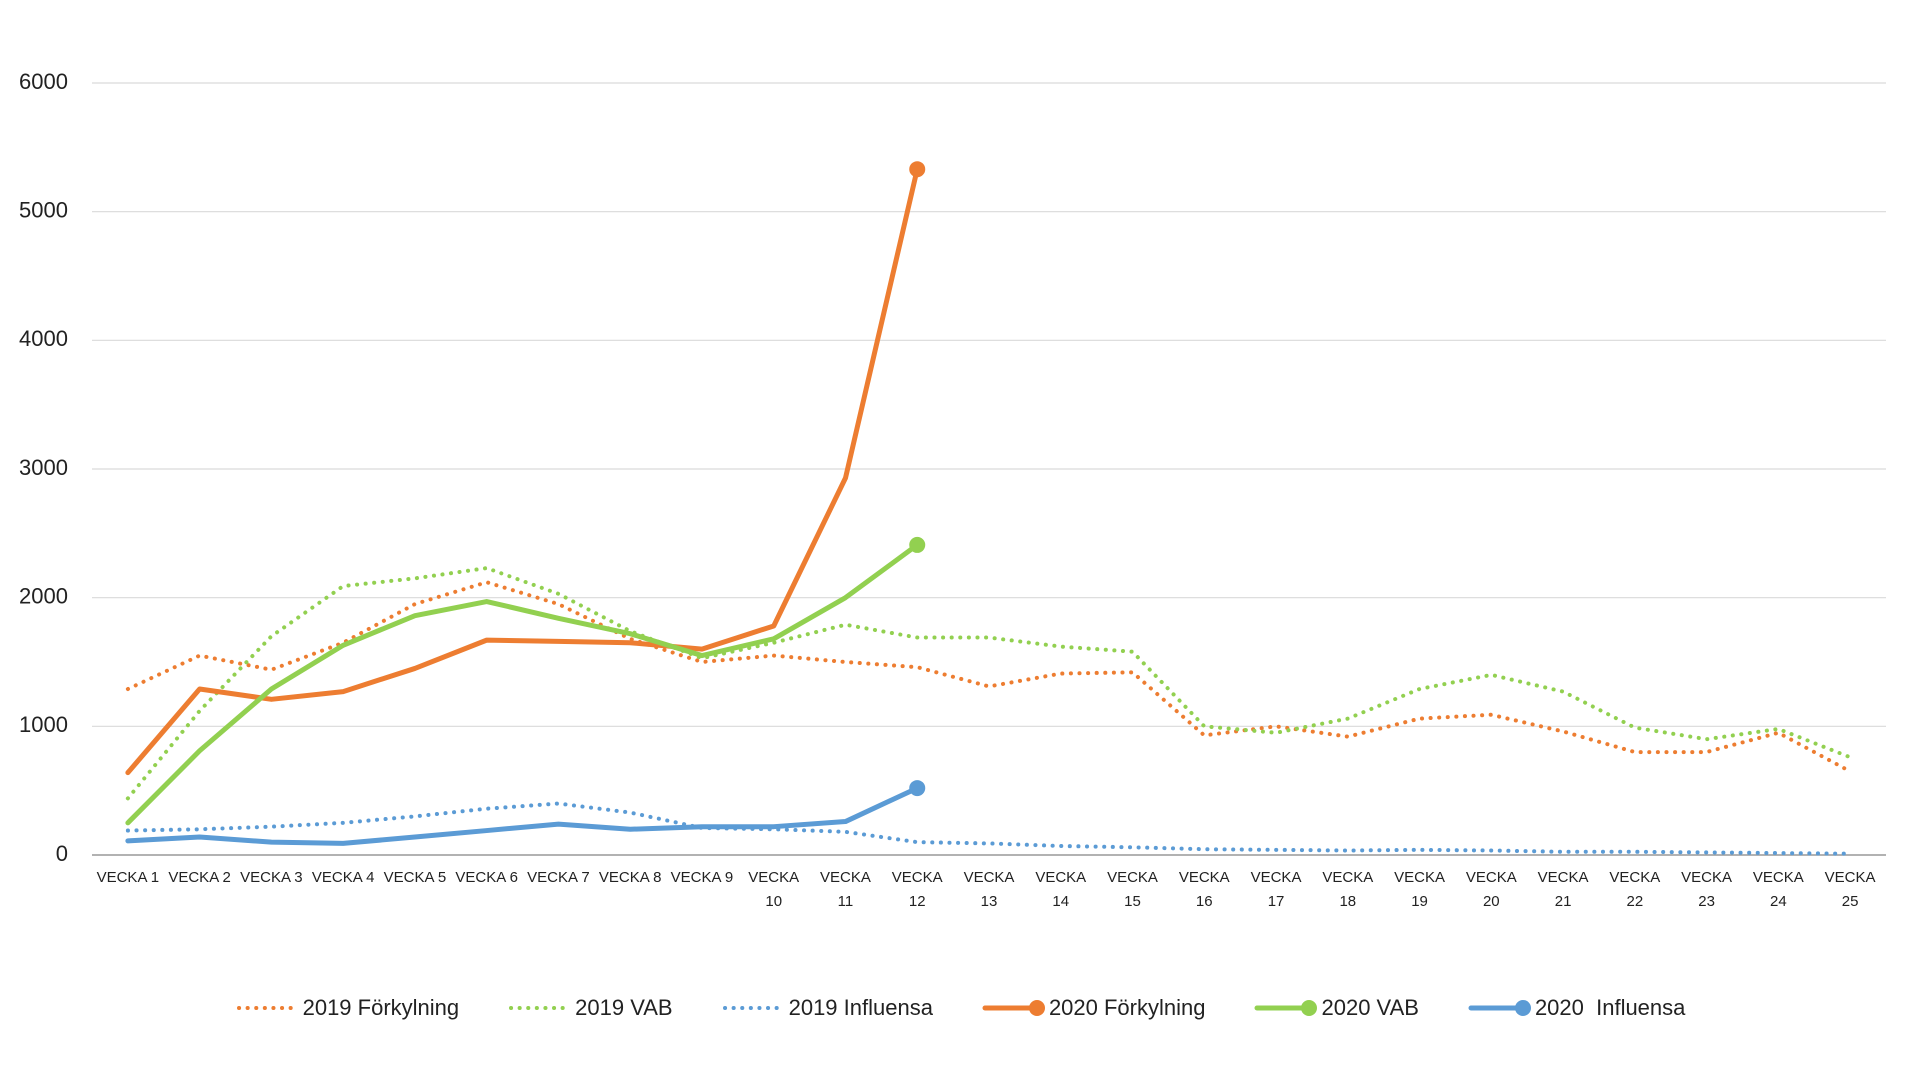 The width and height of the screenshot is (1920, 1080). Describe the element at coordinates (1370, 1007) in the screenshot. I see `legend-label: 2020 VAB` at that location.